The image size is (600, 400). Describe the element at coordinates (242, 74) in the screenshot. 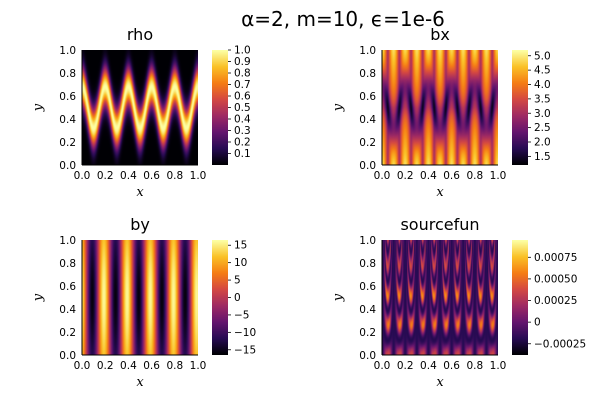

I see `colorbar-tick-label: 0.8` at that location.